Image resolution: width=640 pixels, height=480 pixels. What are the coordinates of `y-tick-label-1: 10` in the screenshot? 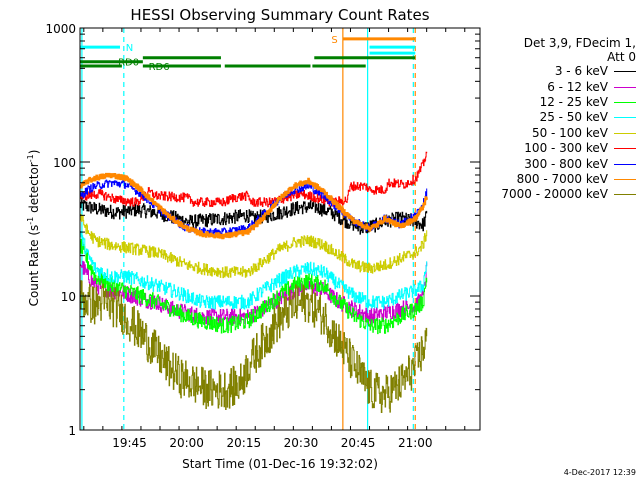 It's located at (68, 297).